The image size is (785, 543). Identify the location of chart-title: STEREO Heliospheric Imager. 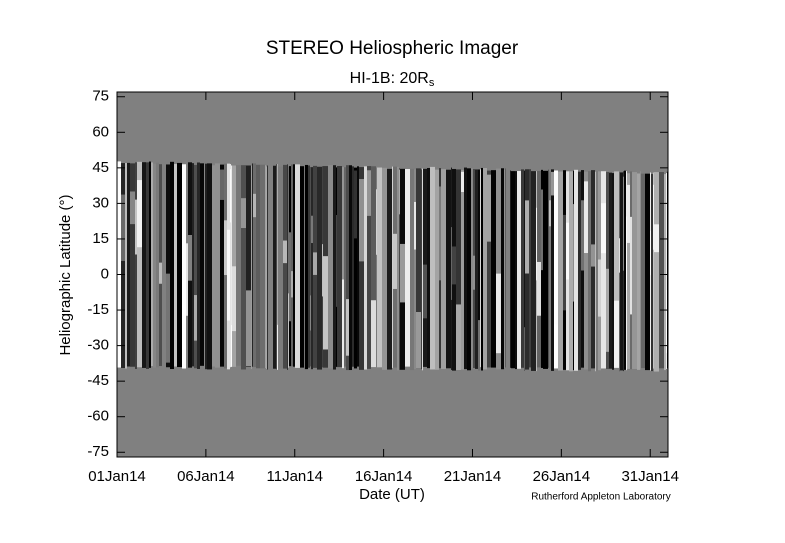
(392, 48).